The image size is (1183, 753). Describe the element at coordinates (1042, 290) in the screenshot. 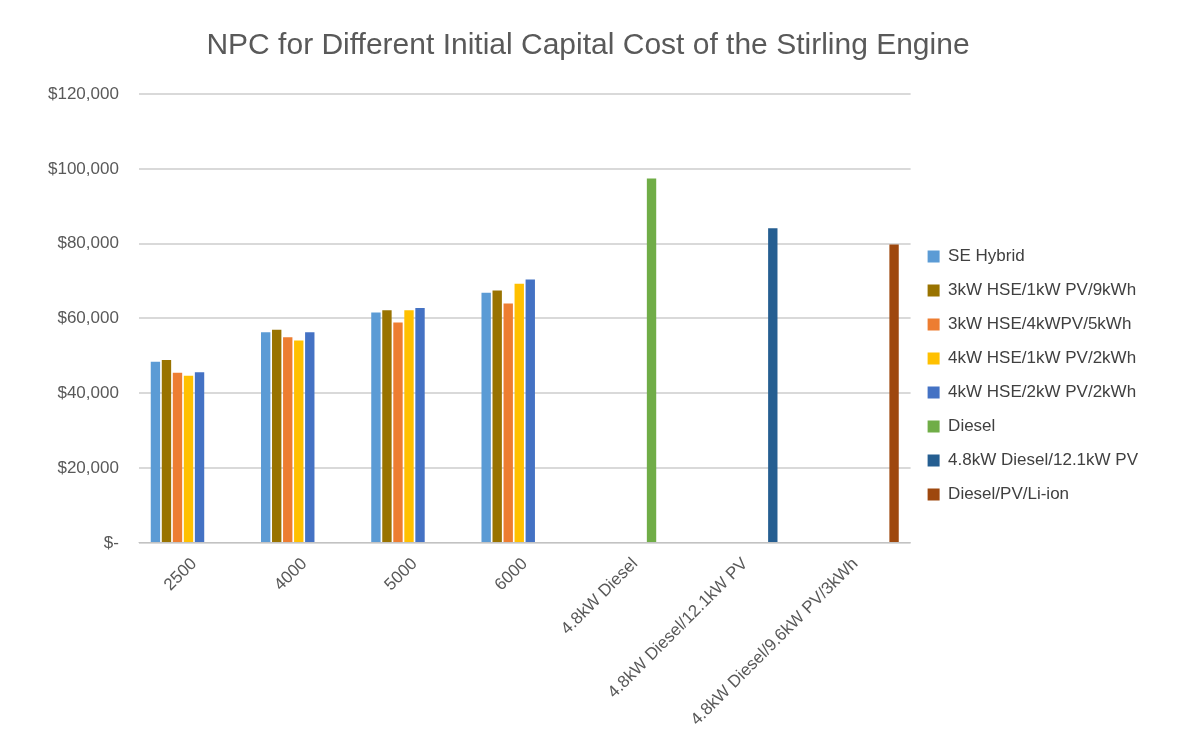

I see `legend-label: 3kW HSE/1kW PV/9kWh` at that location.